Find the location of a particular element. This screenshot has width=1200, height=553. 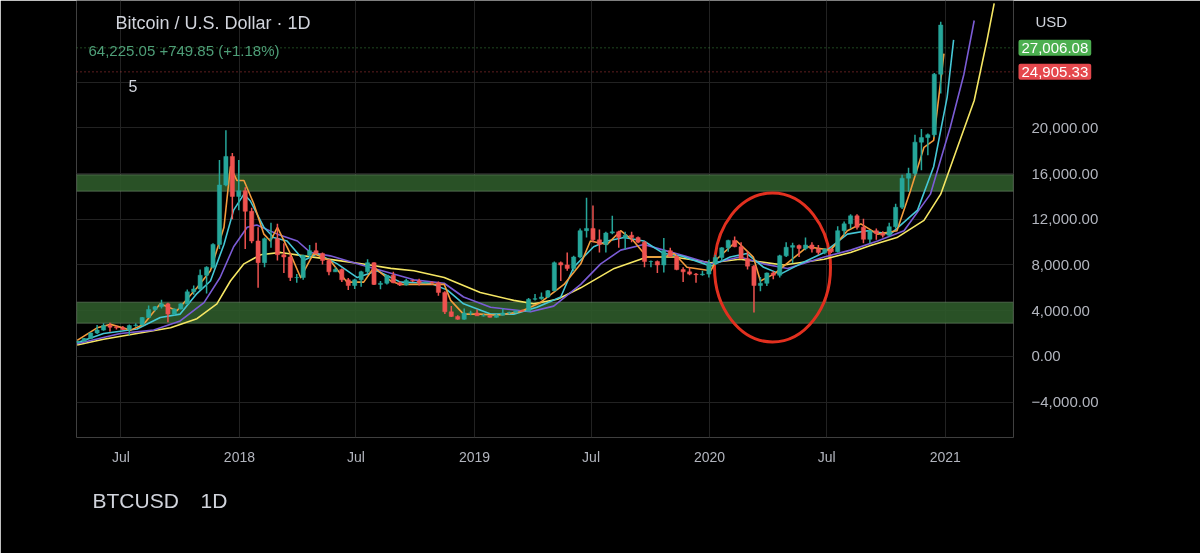

text: 1D is located at coordinates (214, 500).